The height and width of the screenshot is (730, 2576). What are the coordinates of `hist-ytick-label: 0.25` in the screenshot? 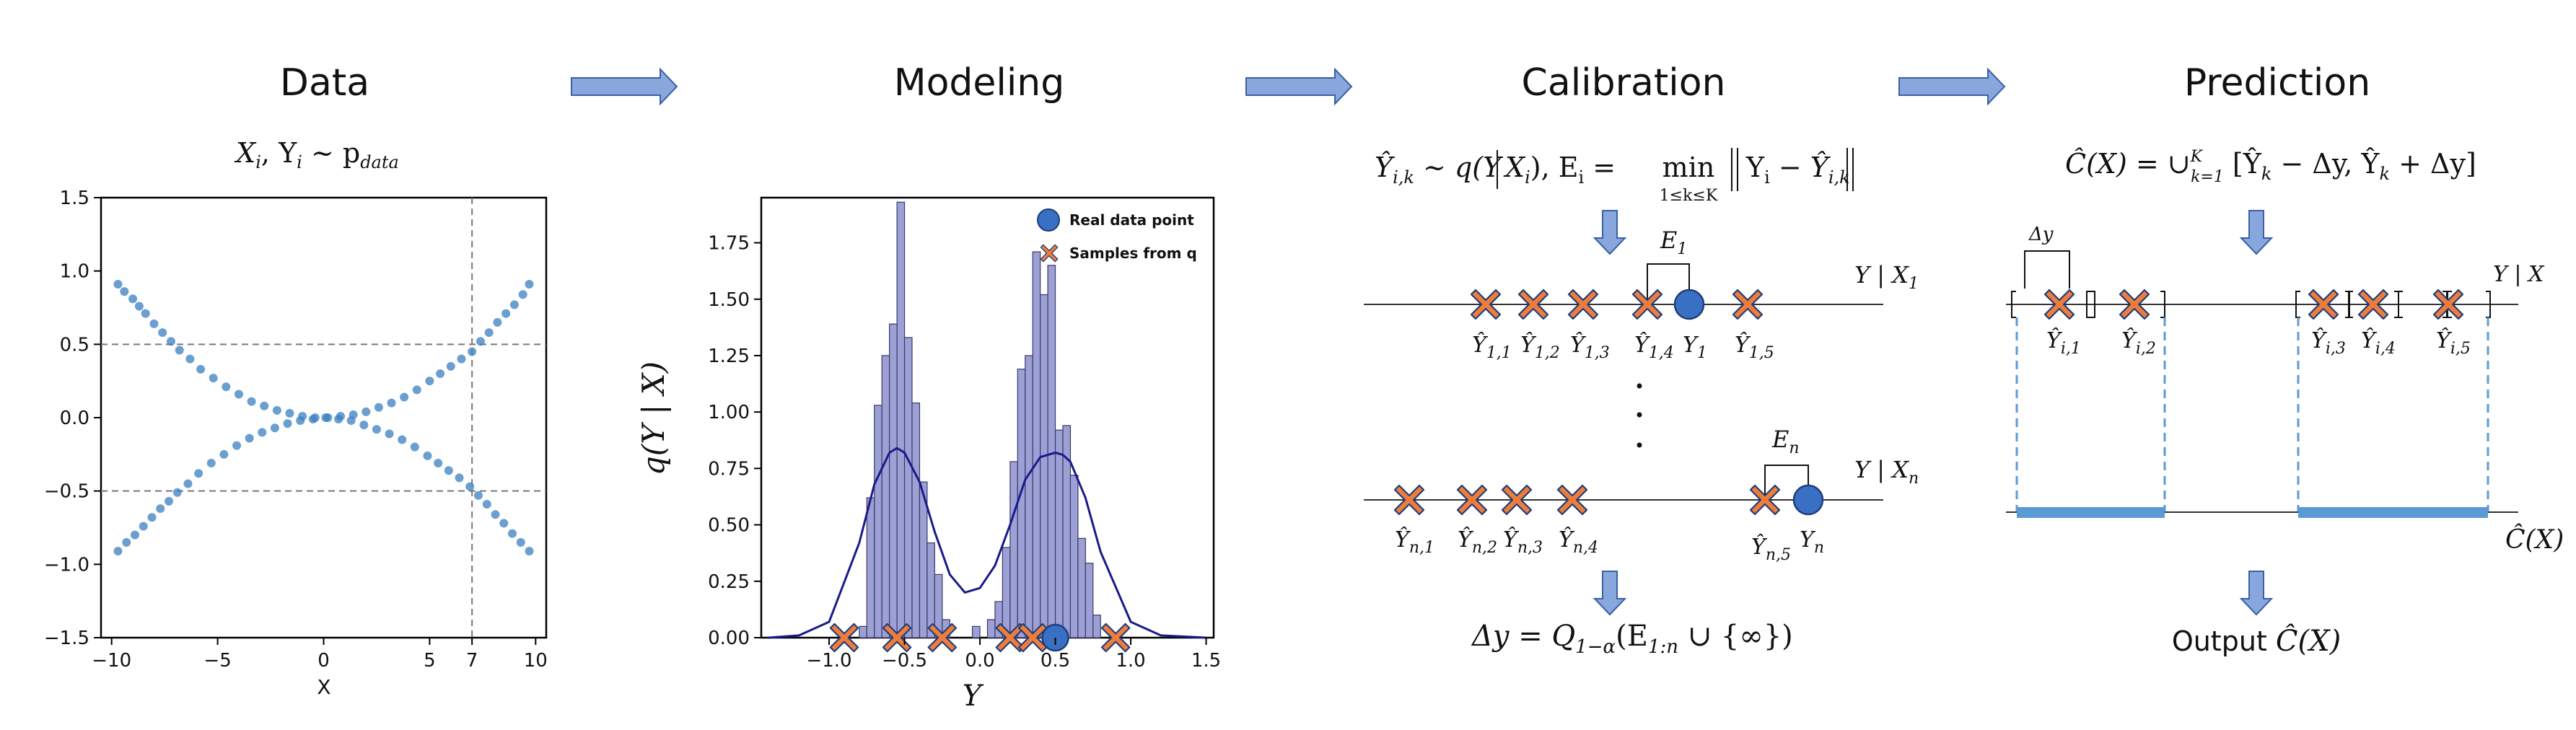 It's located at (729, 582).